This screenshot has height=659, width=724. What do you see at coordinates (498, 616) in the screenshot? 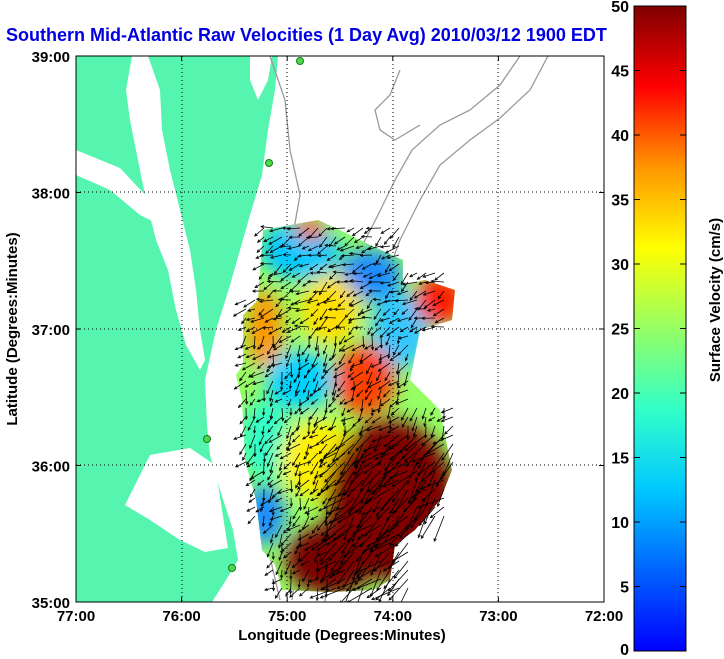
I see `x-tick-label: 73:00` at bounding box center [498, 616].